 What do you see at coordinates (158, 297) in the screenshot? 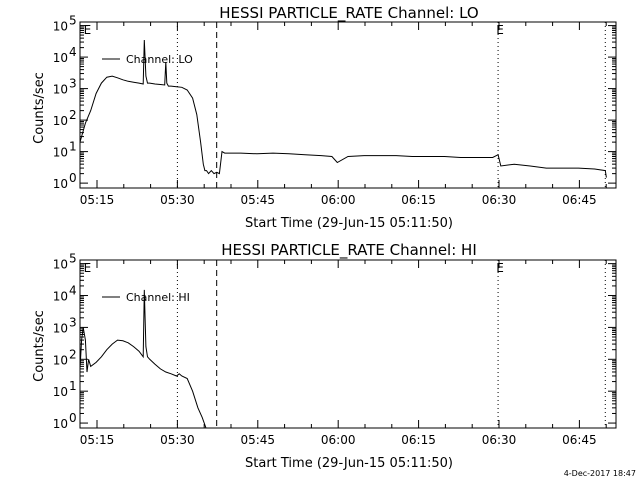
I see `legend-label: Channel: HI` at bounding box center [158, 297].